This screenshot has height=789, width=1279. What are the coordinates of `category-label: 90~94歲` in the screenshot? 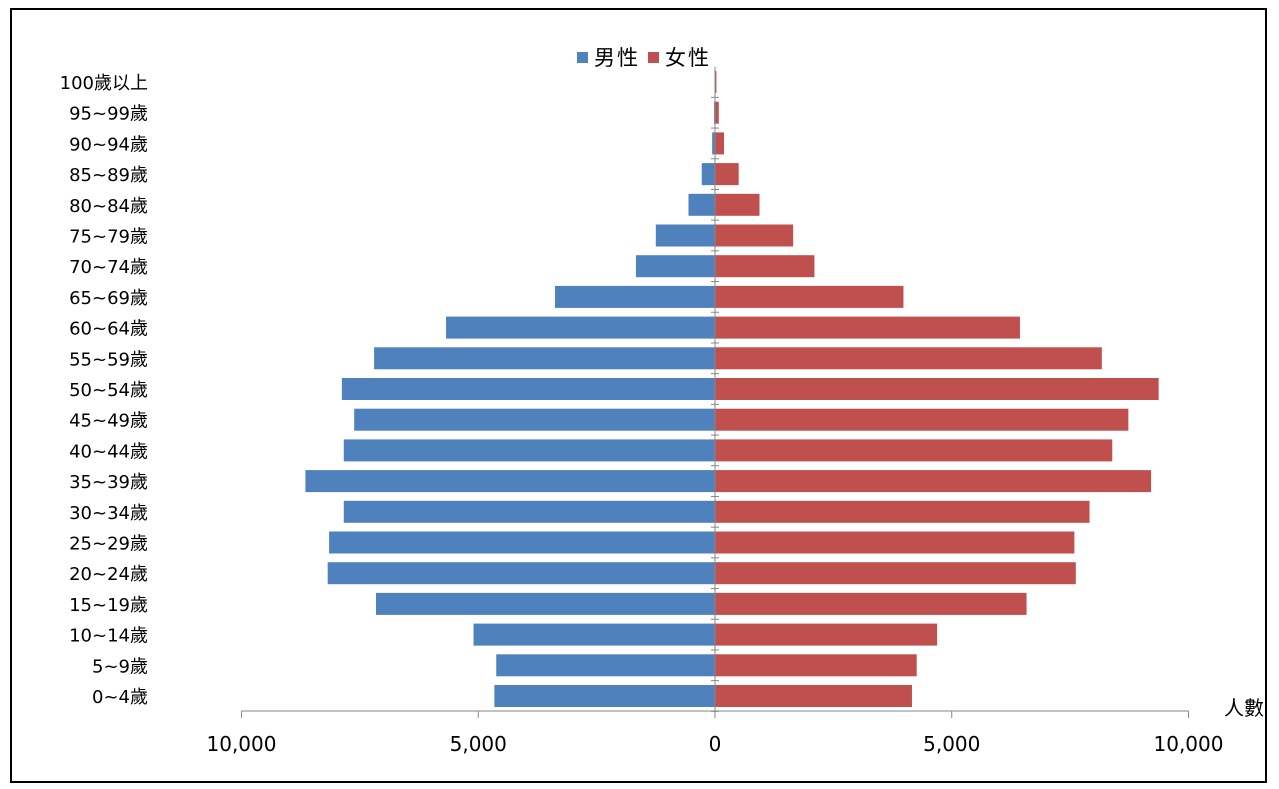 It's located at (108, 144).